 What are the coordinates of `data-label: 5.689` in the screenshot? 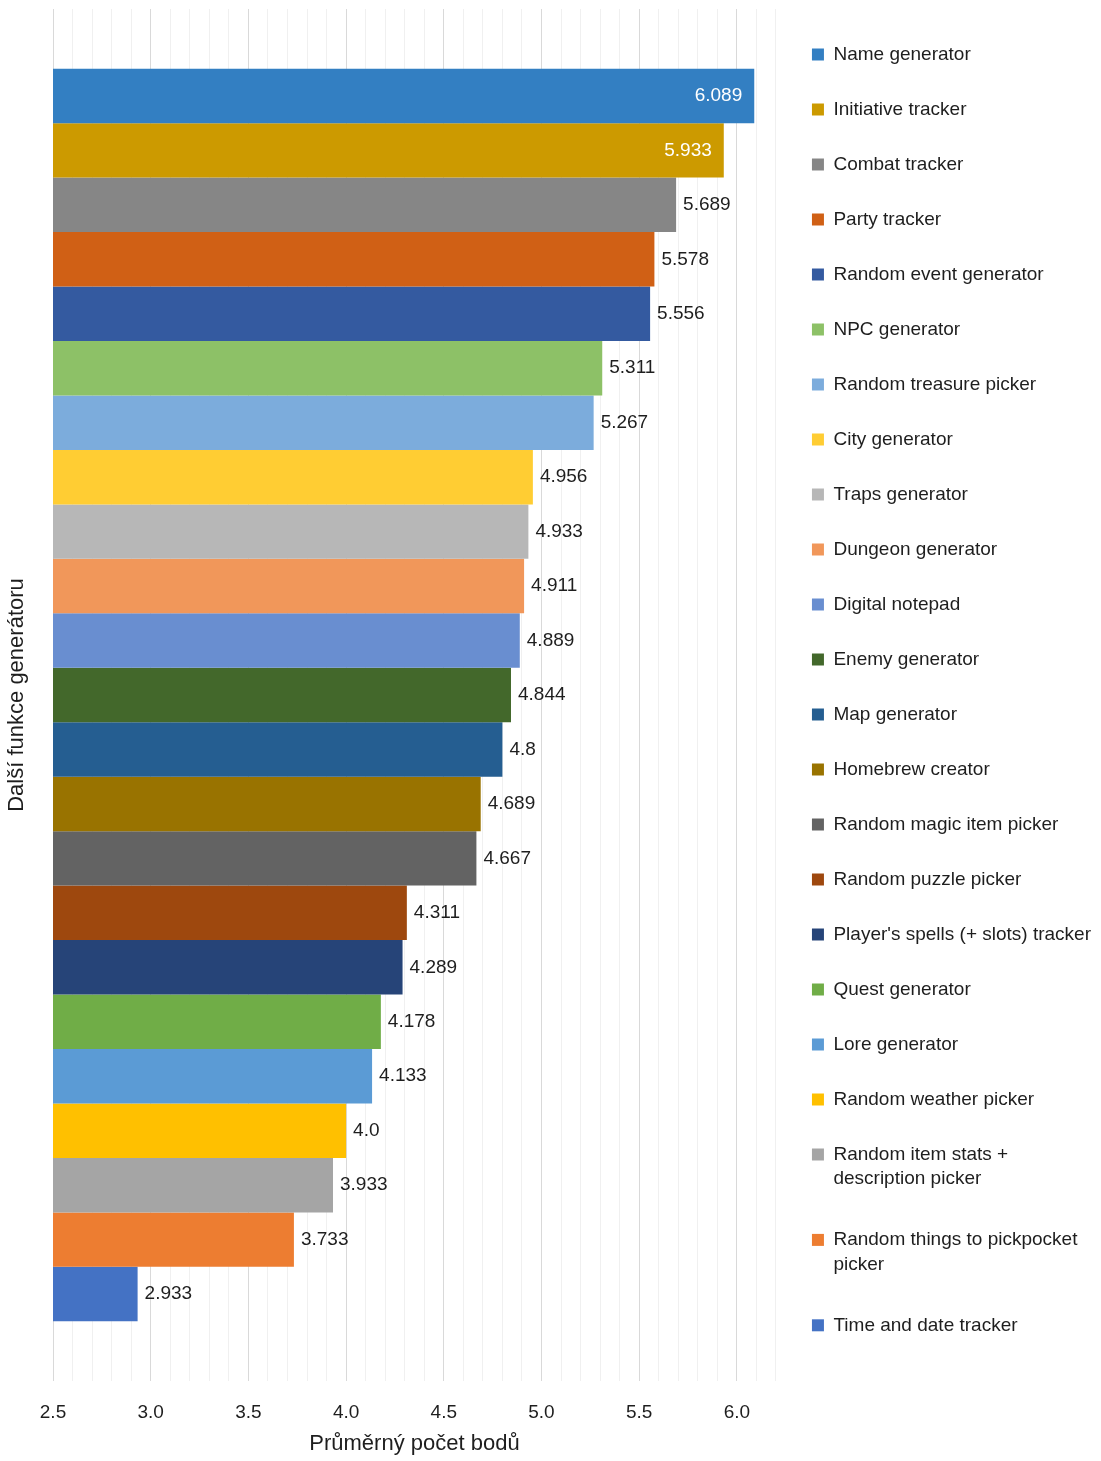 It's located at (707, 204).